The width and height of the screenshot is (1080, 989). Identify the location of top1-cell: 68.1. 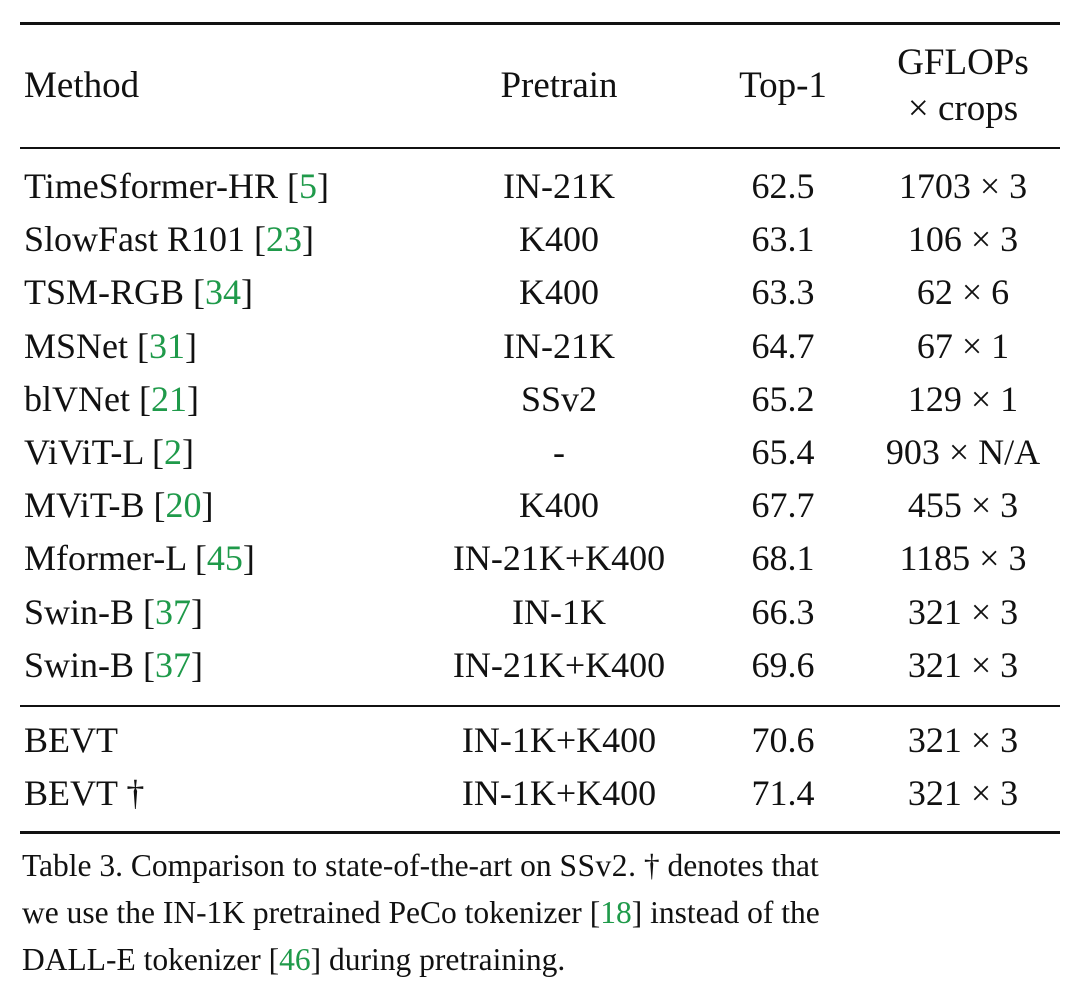
(783, 558).